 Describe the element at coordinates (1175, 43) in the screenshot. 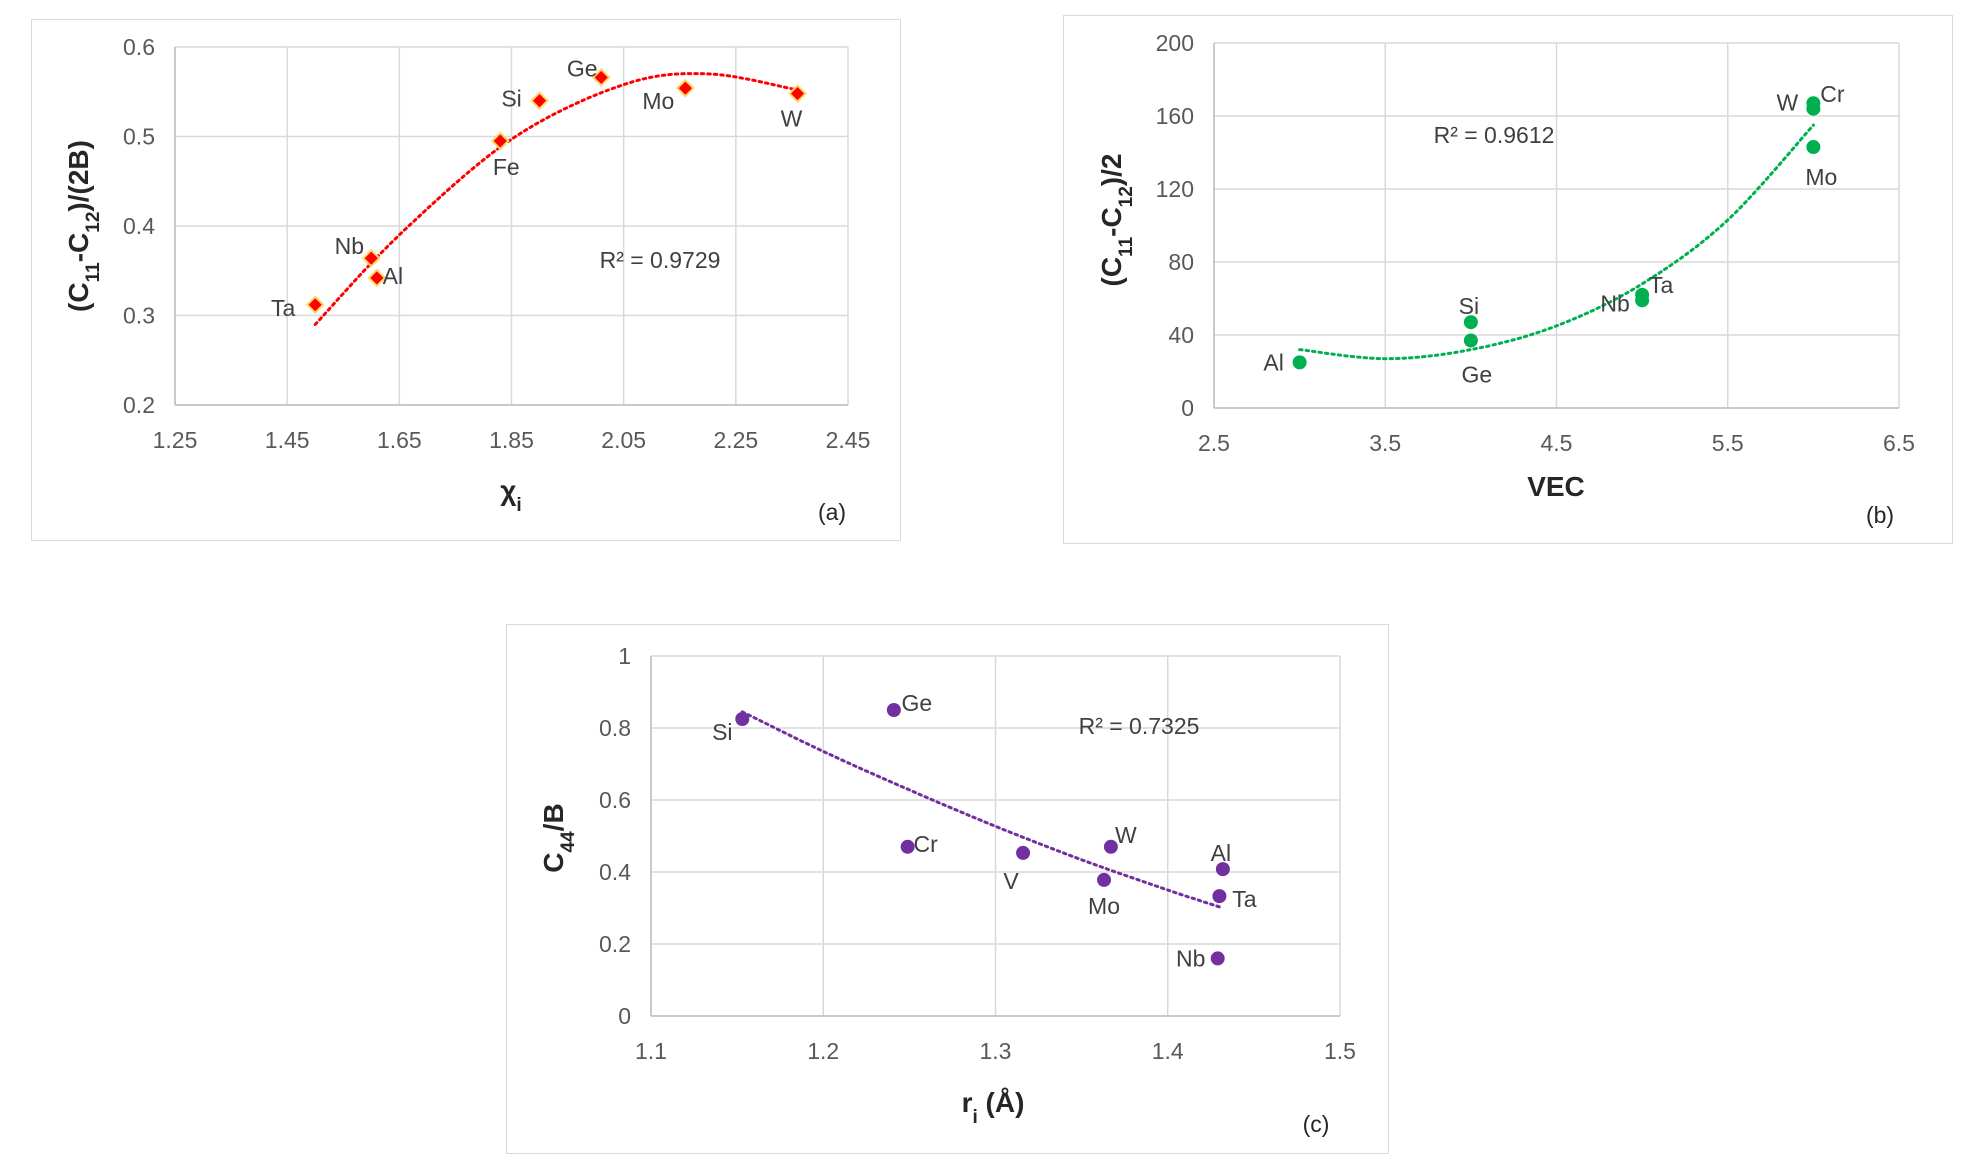

I see `y-tick-label: 200` at that location.